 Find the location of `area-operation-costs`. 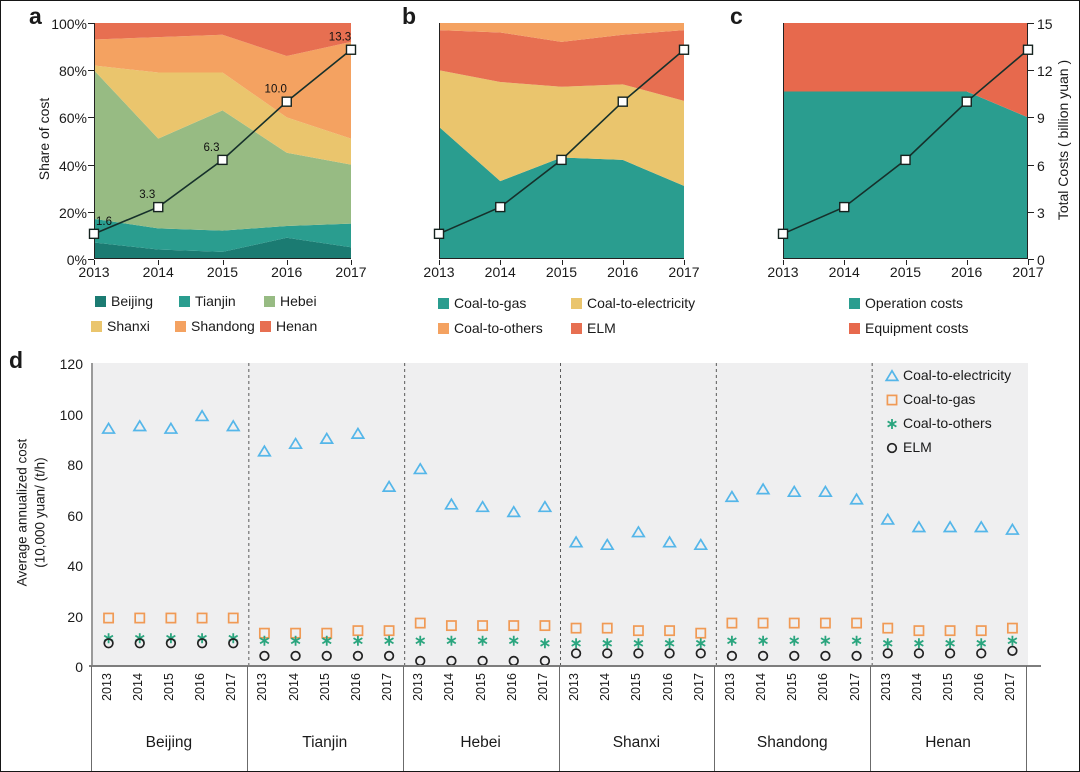

area-operation-costs is located at coordinates (905, 175).